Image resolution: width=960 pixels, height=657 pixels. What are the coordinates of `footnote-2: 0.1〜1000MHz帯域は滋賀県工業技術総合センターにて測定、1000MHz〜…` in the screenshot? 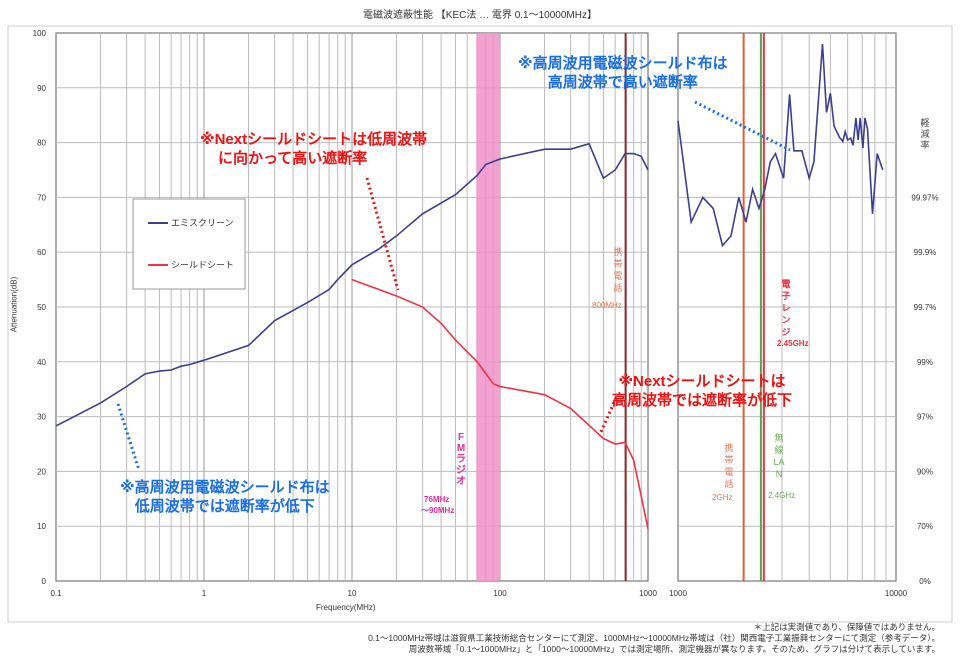 It's located at (654, 638).